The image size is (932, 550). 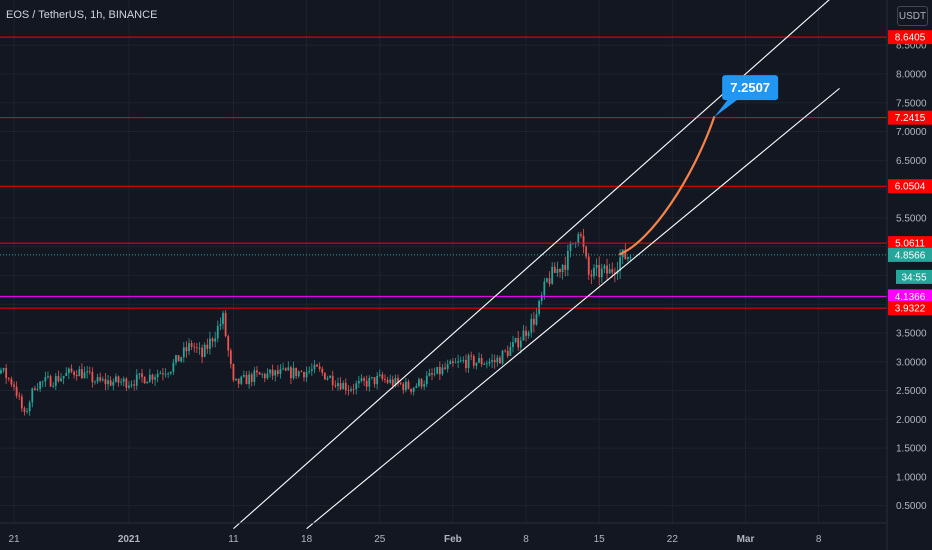 What do you see at coordinates (911, 333) in the screenshot?
I see `y-tick-label: 3.5000` at bounding box center [911, 333].